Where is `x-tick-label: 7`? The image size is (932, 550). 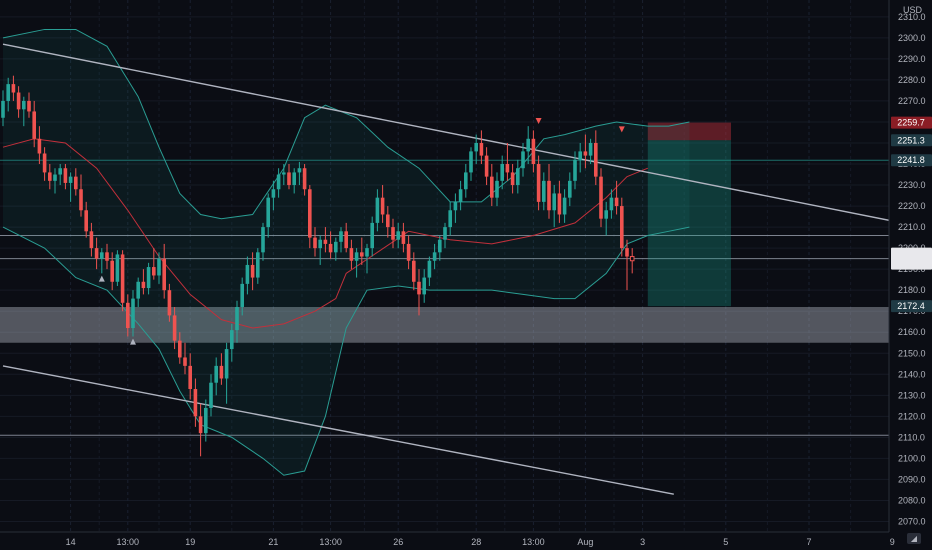
x-tick-label: 7 is located at coordinates (808, 542).